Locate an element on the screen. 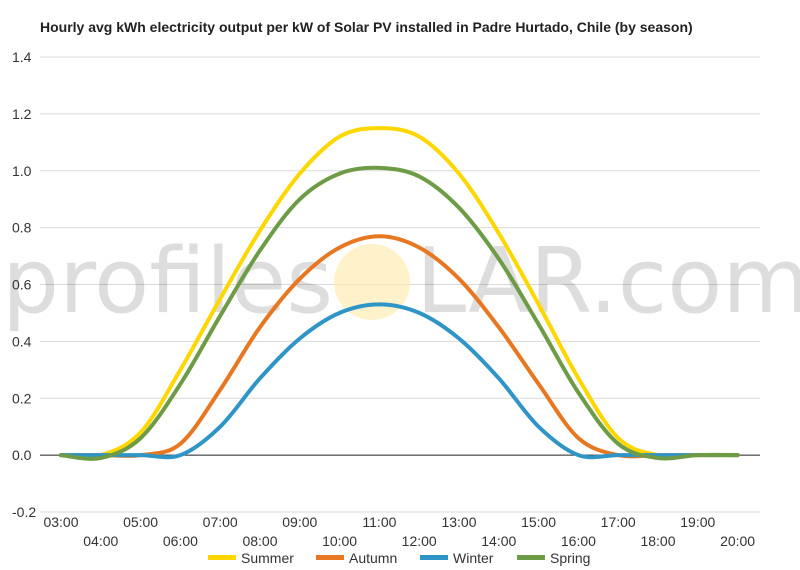 This screenshot has height=570, width=800. x-tick-label: 09:00 is located at coordinates (299, 522).